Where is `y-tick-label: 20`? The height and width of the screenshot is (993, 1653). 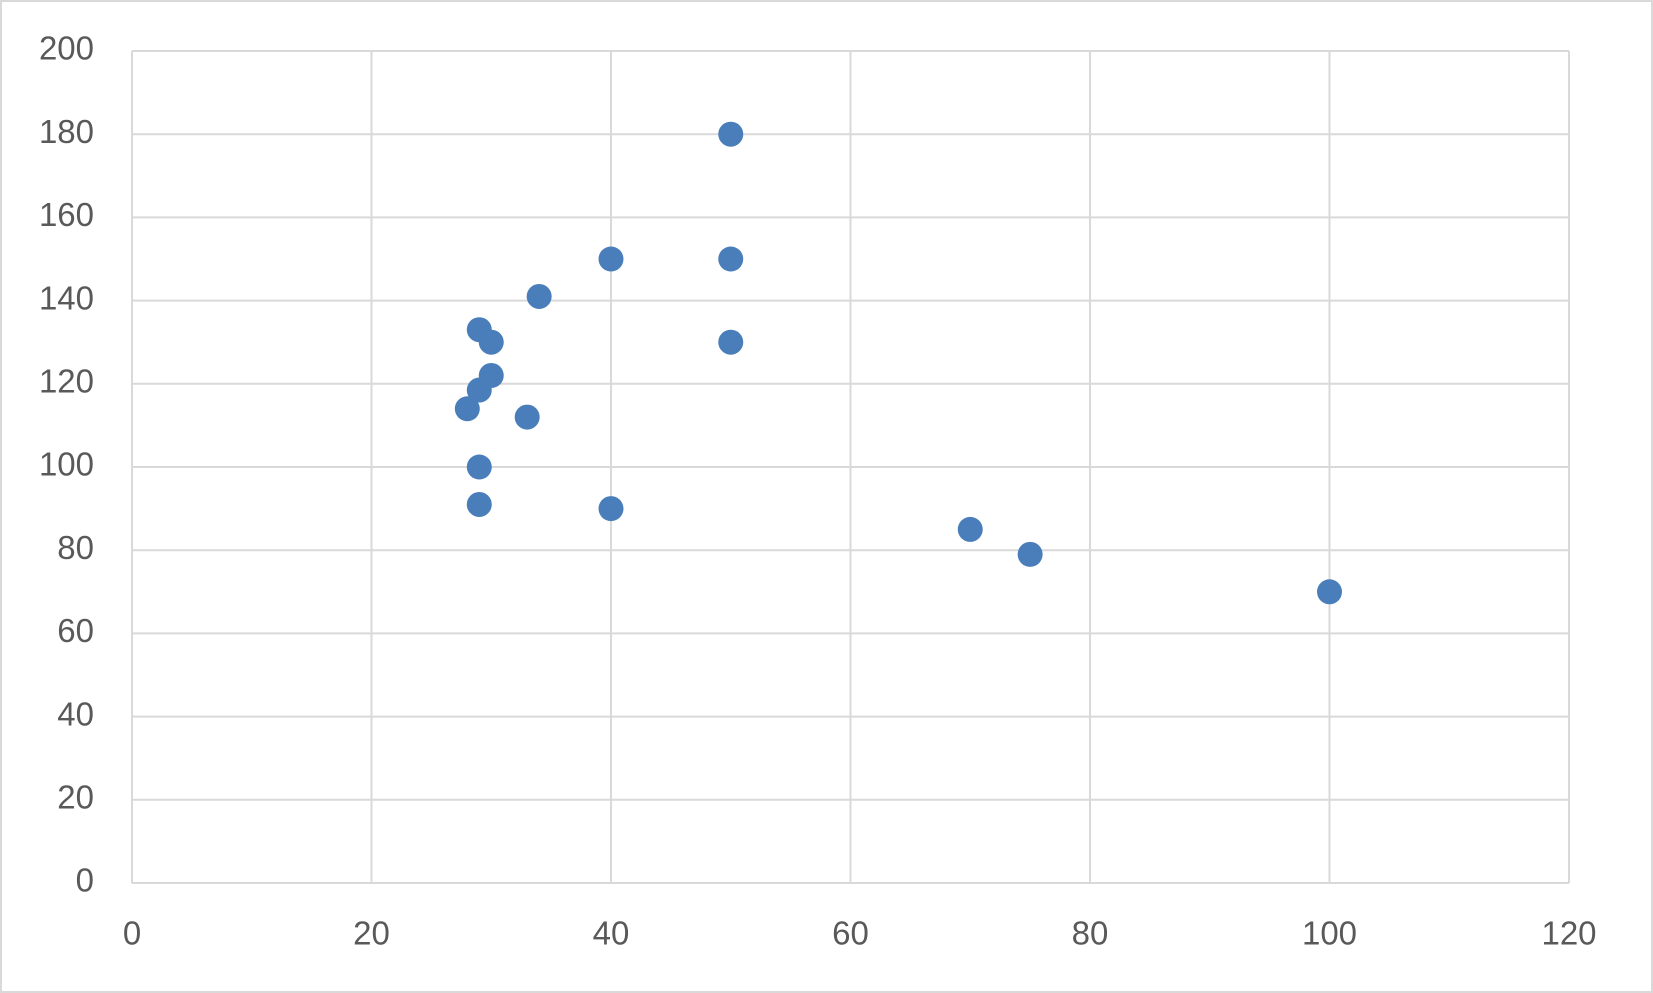 y-tick-label: 20 is located at coordinates (75, 797).